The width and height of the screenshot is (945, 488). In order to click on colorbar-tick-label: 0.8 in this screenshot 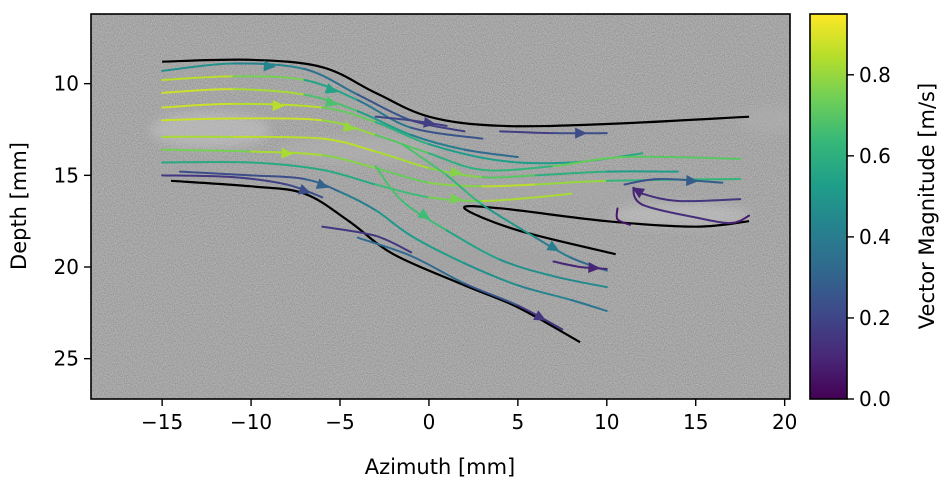, I will do `click(875, 75)`.